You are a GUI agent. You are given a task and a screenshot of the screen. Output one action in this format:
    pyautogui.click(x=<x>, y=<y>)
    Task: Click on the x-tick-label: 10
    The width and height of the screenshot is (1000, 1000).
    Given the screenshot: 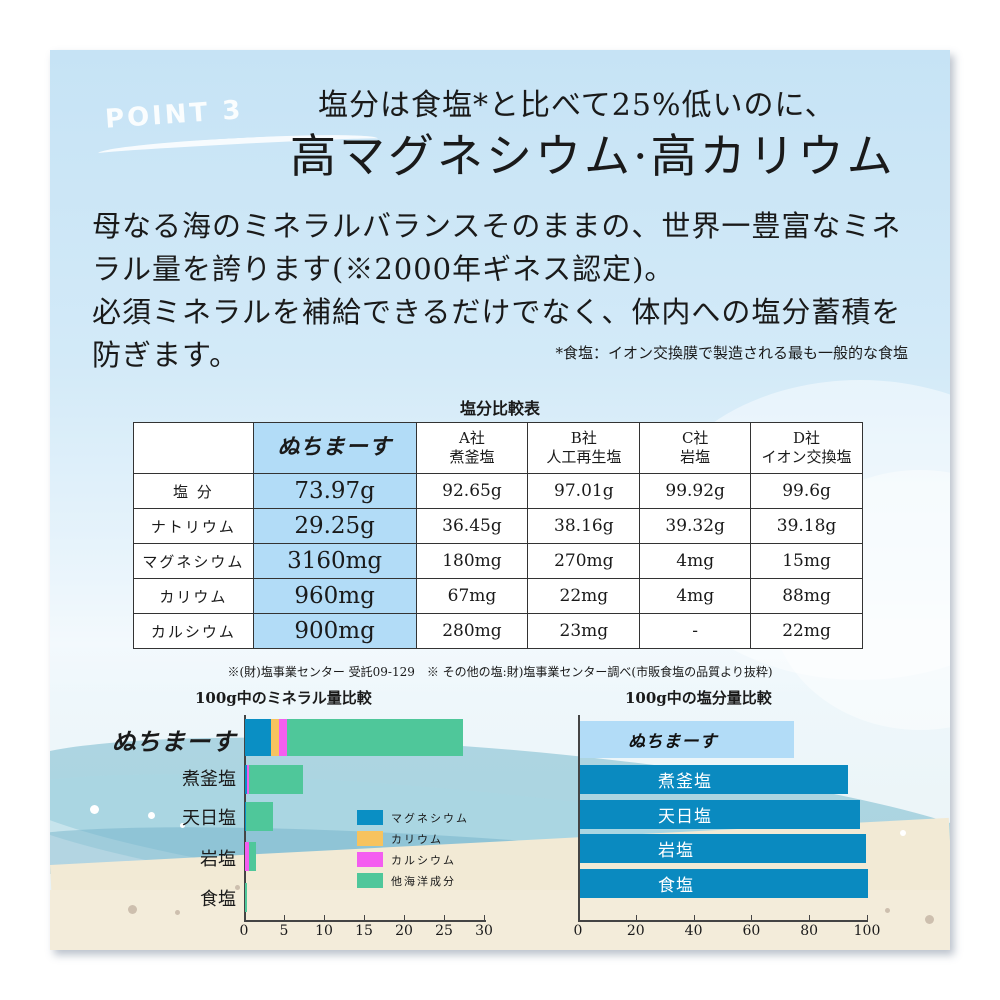 What is the action you would take?
    pyautogui.click(x=324, y=931)
    